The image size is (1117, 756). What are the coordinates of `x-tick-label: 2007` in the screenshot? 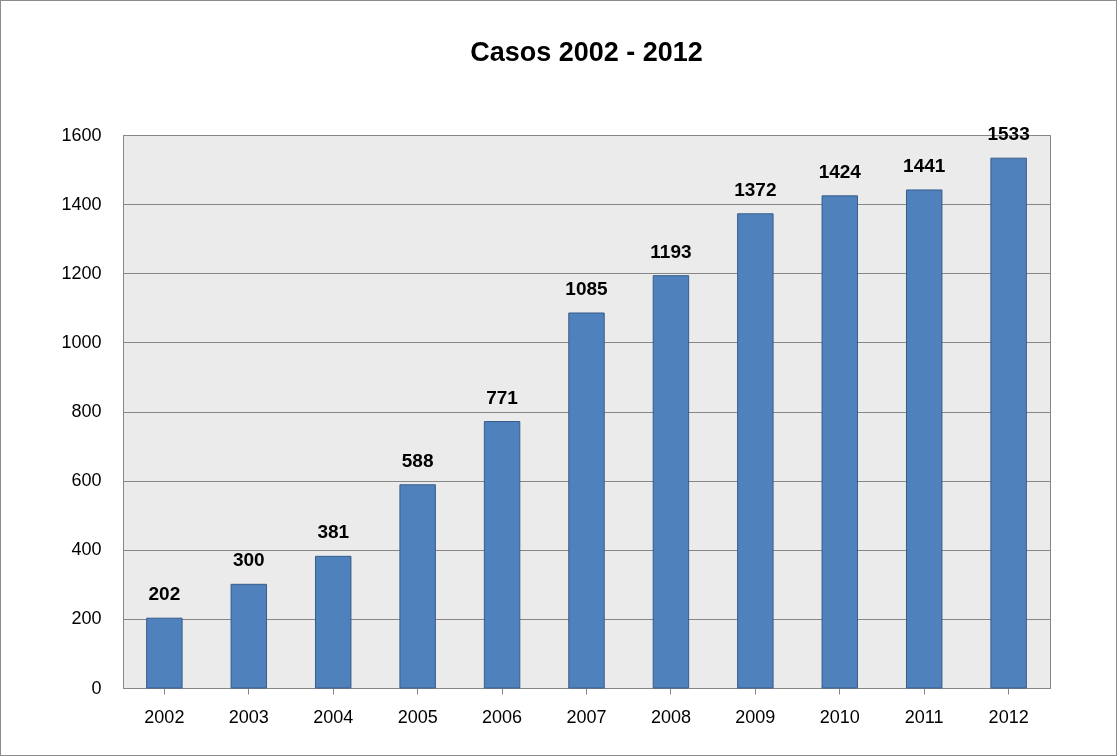 It's located at (586, 716).